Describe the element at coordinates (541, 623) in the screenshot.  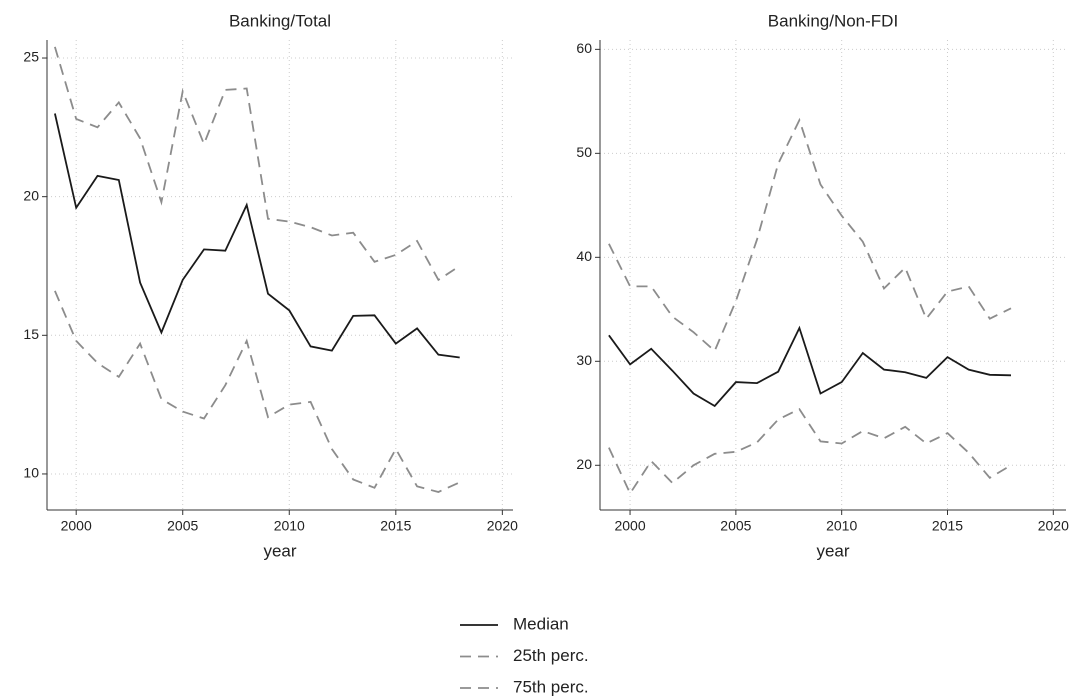
I see `legend-label: Median` at that location.